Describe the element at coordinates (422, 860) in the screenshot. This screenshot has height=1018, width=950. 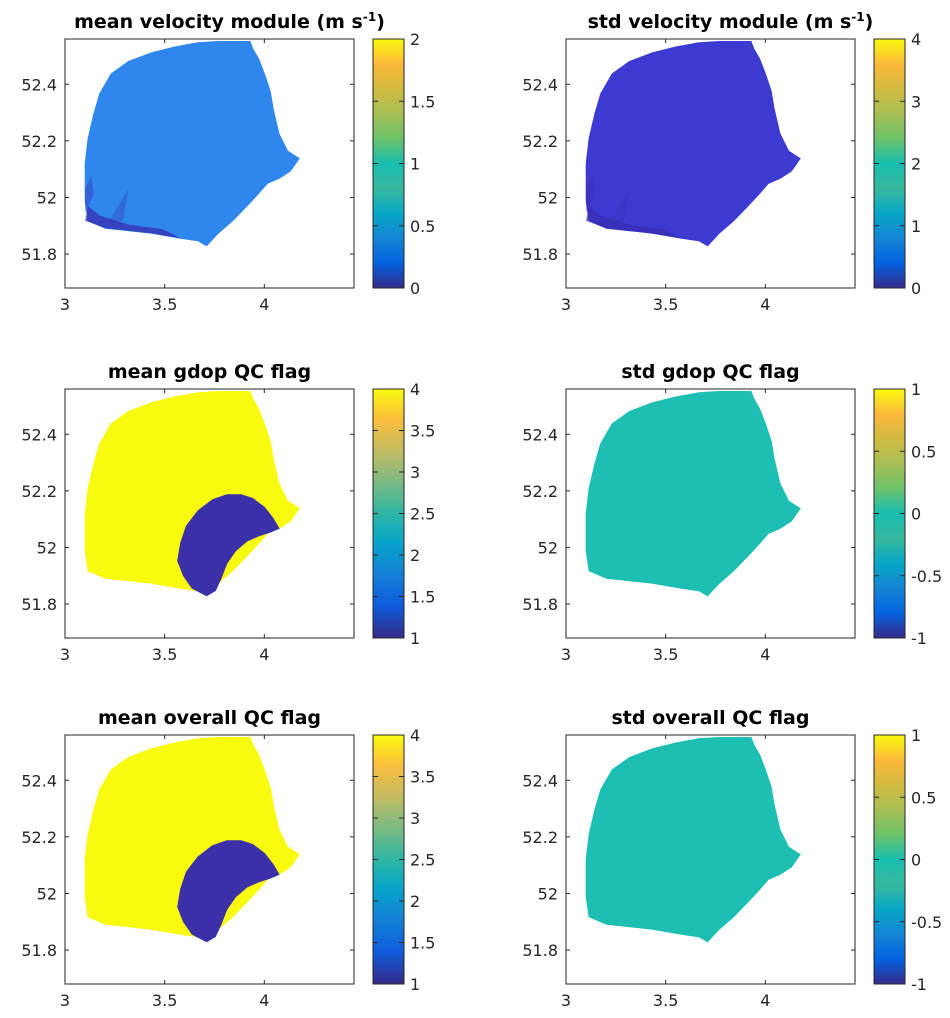
I see `colorbar-tick-label: 2.5` at that location.